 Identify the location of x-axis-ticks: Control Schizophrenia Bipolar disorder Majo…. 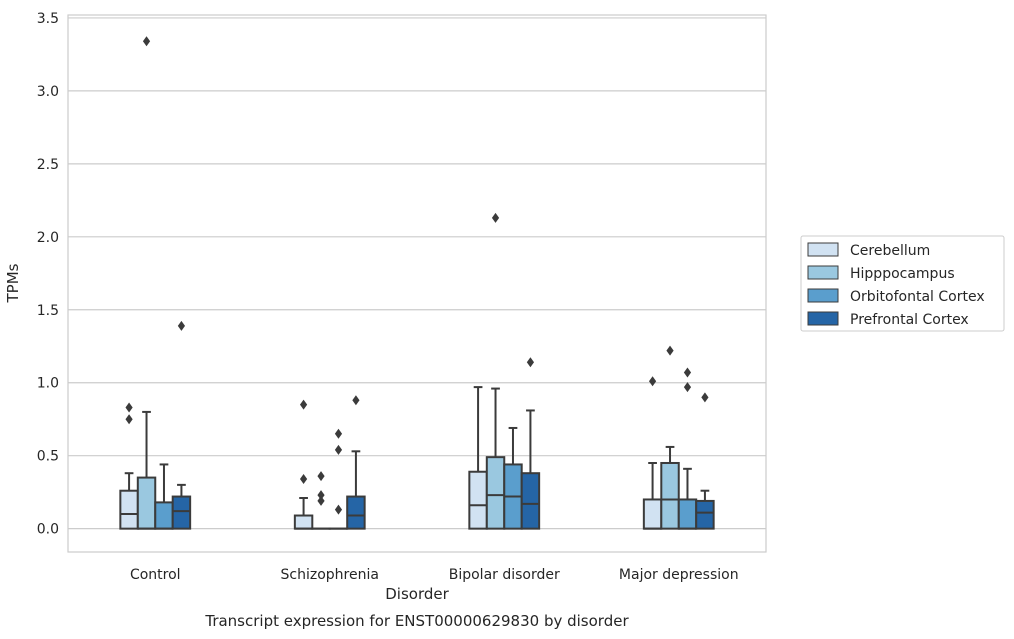
(434, 575).